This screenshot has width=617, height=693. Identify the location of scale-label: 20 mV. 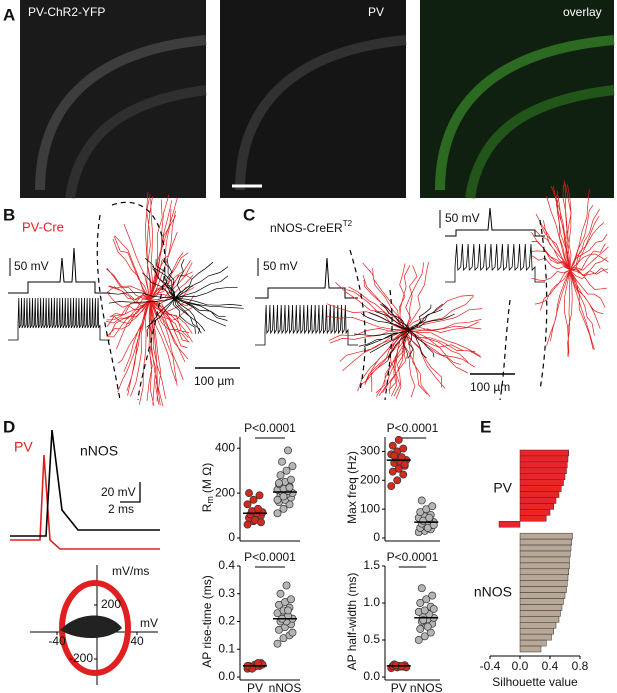
(118, 492).